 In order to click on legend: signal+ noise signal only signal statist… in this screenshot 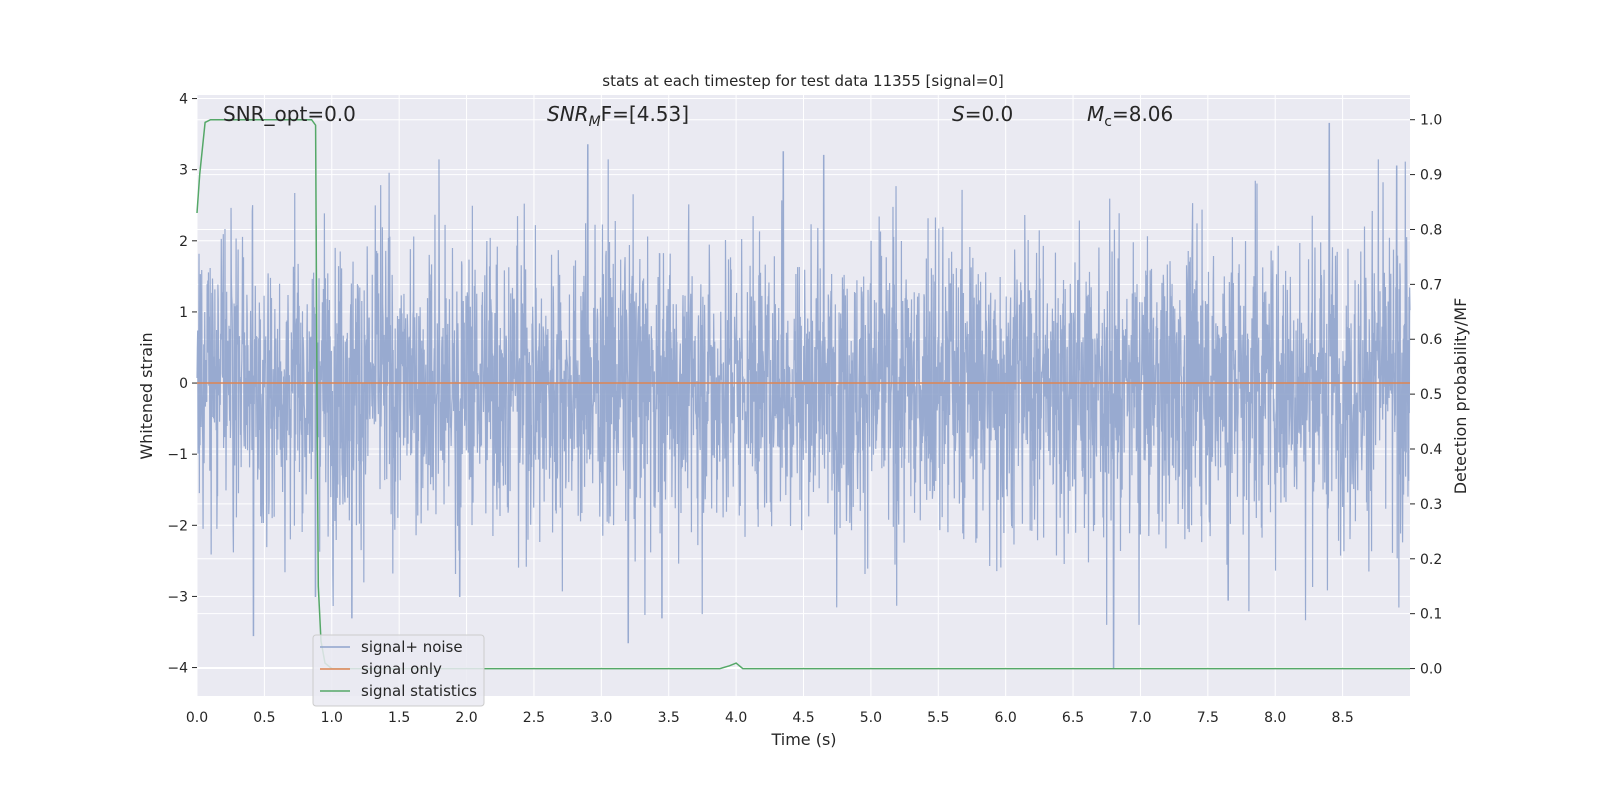, I will do `click(398, 670)`.